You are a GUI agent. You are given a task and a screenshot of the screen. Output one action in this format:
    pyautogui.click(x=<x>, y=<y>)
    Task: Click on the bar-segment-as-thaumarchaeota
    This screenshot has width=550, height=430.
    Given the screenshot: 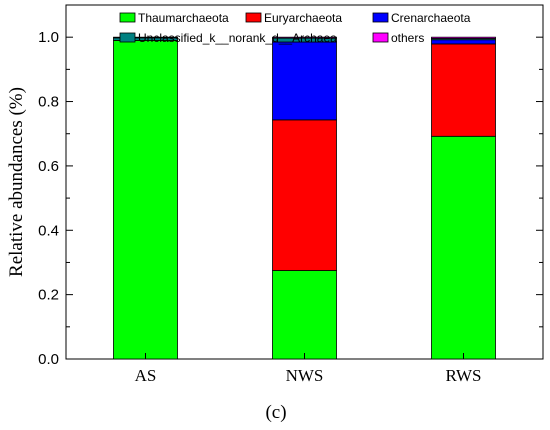 What is the action you would take?
    pyautogui.click(x=145, y=200)
    